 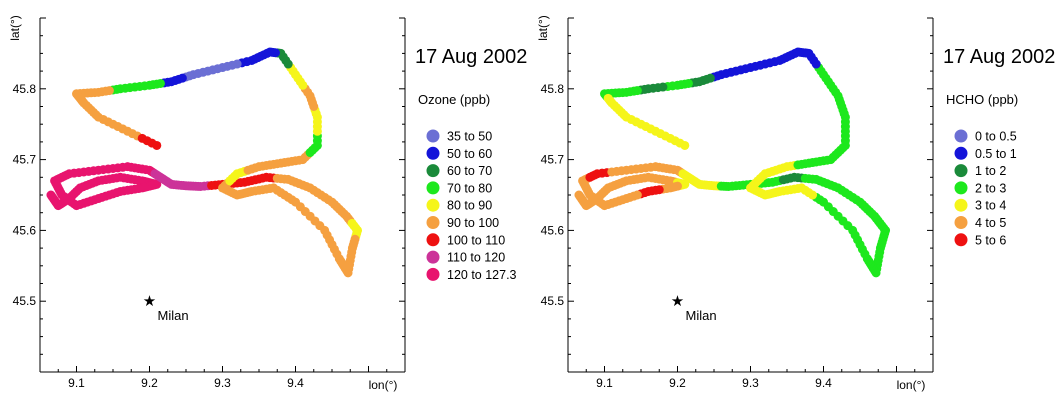 What do you see at coordinates (471, 57) in the screenshot?
I see `chart-title: 17 Aug 2002` at bounding box center [471, 57].